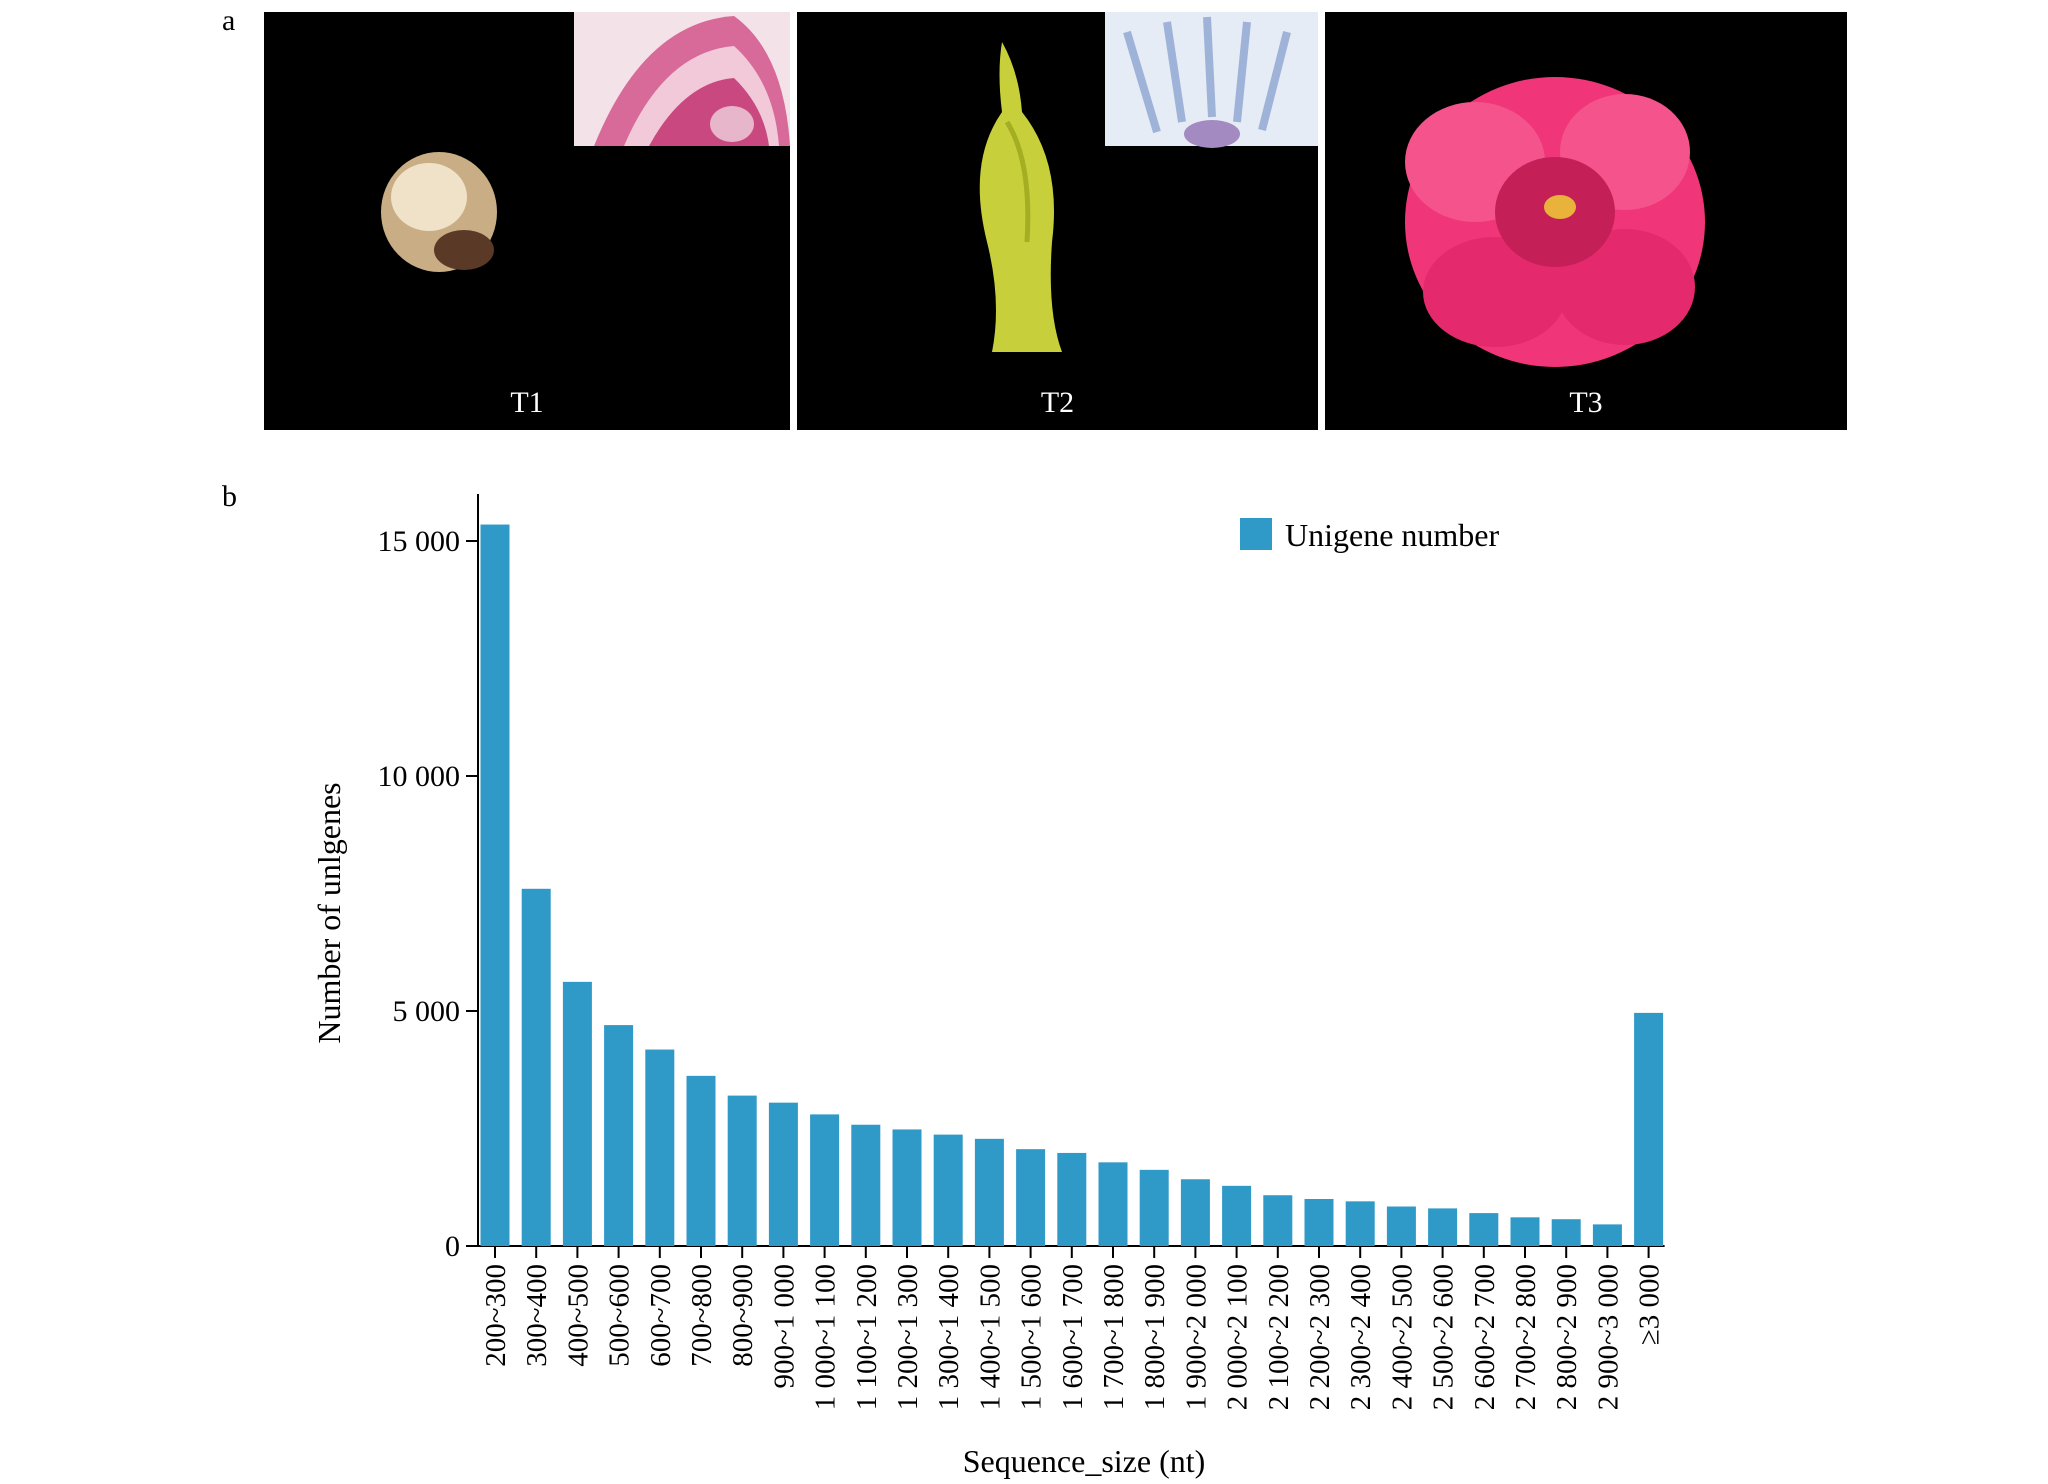  I want to click on photo-t2: T2, so click(1057, 221).